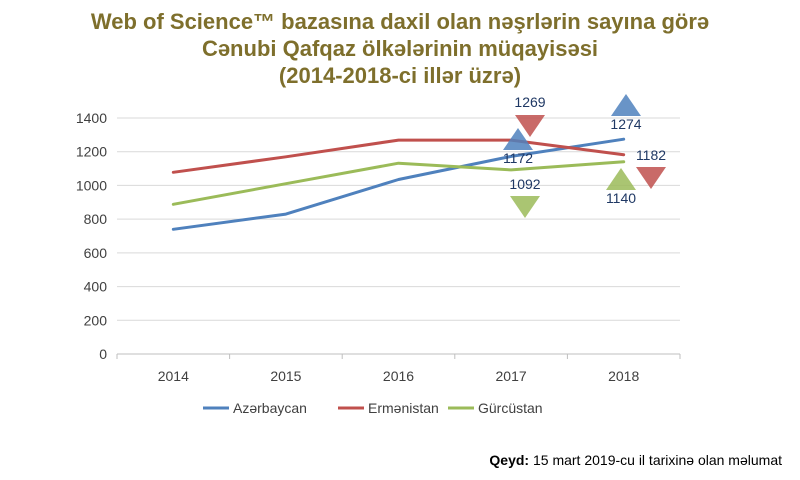 This screenshot has height=480, width=800. I want to click on x-tick-label-2015: 2015, so click(285, 376).